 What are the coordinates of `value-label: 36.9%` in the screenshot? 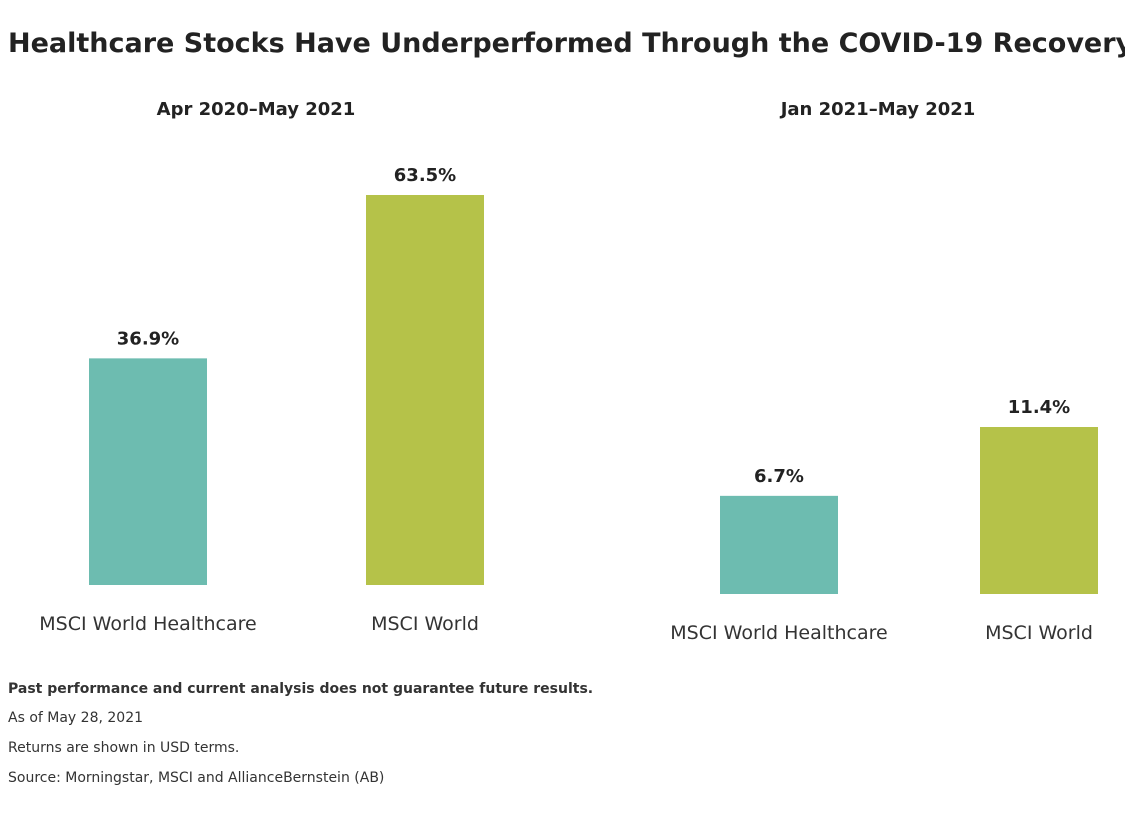 It's located at (148, 338).